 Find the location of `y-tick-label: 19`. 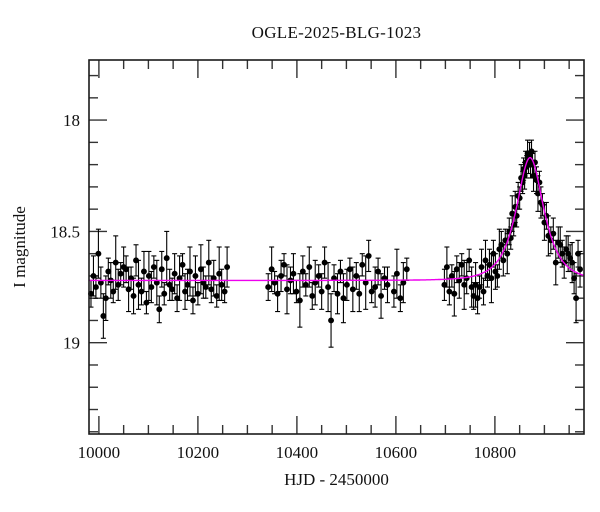

y-tick-label: 19 is located at coordinates (71, 343).